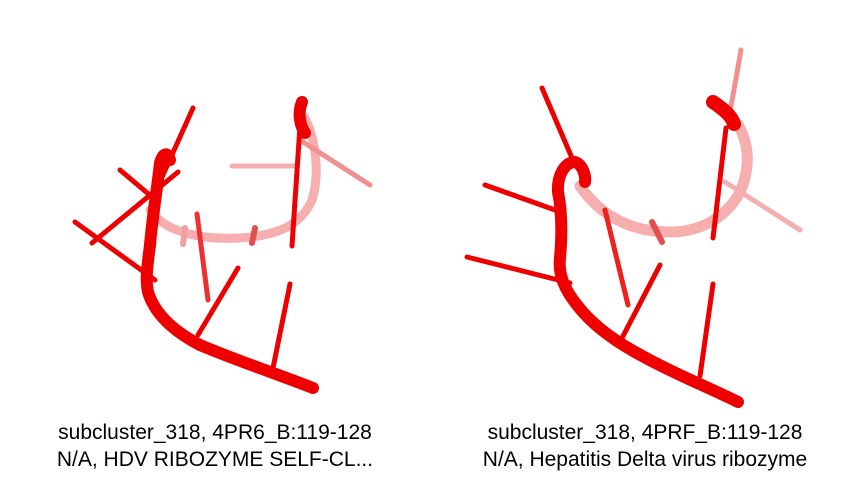 The height and width of the screenshot is (480, 860). I want to click on rna-base-sticks-left, so click(187, 238).